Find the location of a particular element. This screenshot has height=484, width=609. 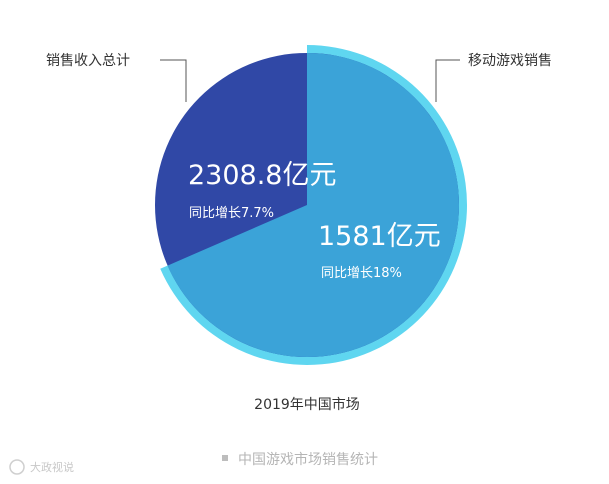

watermark-logo-icon is located at coordinates (17, 467).